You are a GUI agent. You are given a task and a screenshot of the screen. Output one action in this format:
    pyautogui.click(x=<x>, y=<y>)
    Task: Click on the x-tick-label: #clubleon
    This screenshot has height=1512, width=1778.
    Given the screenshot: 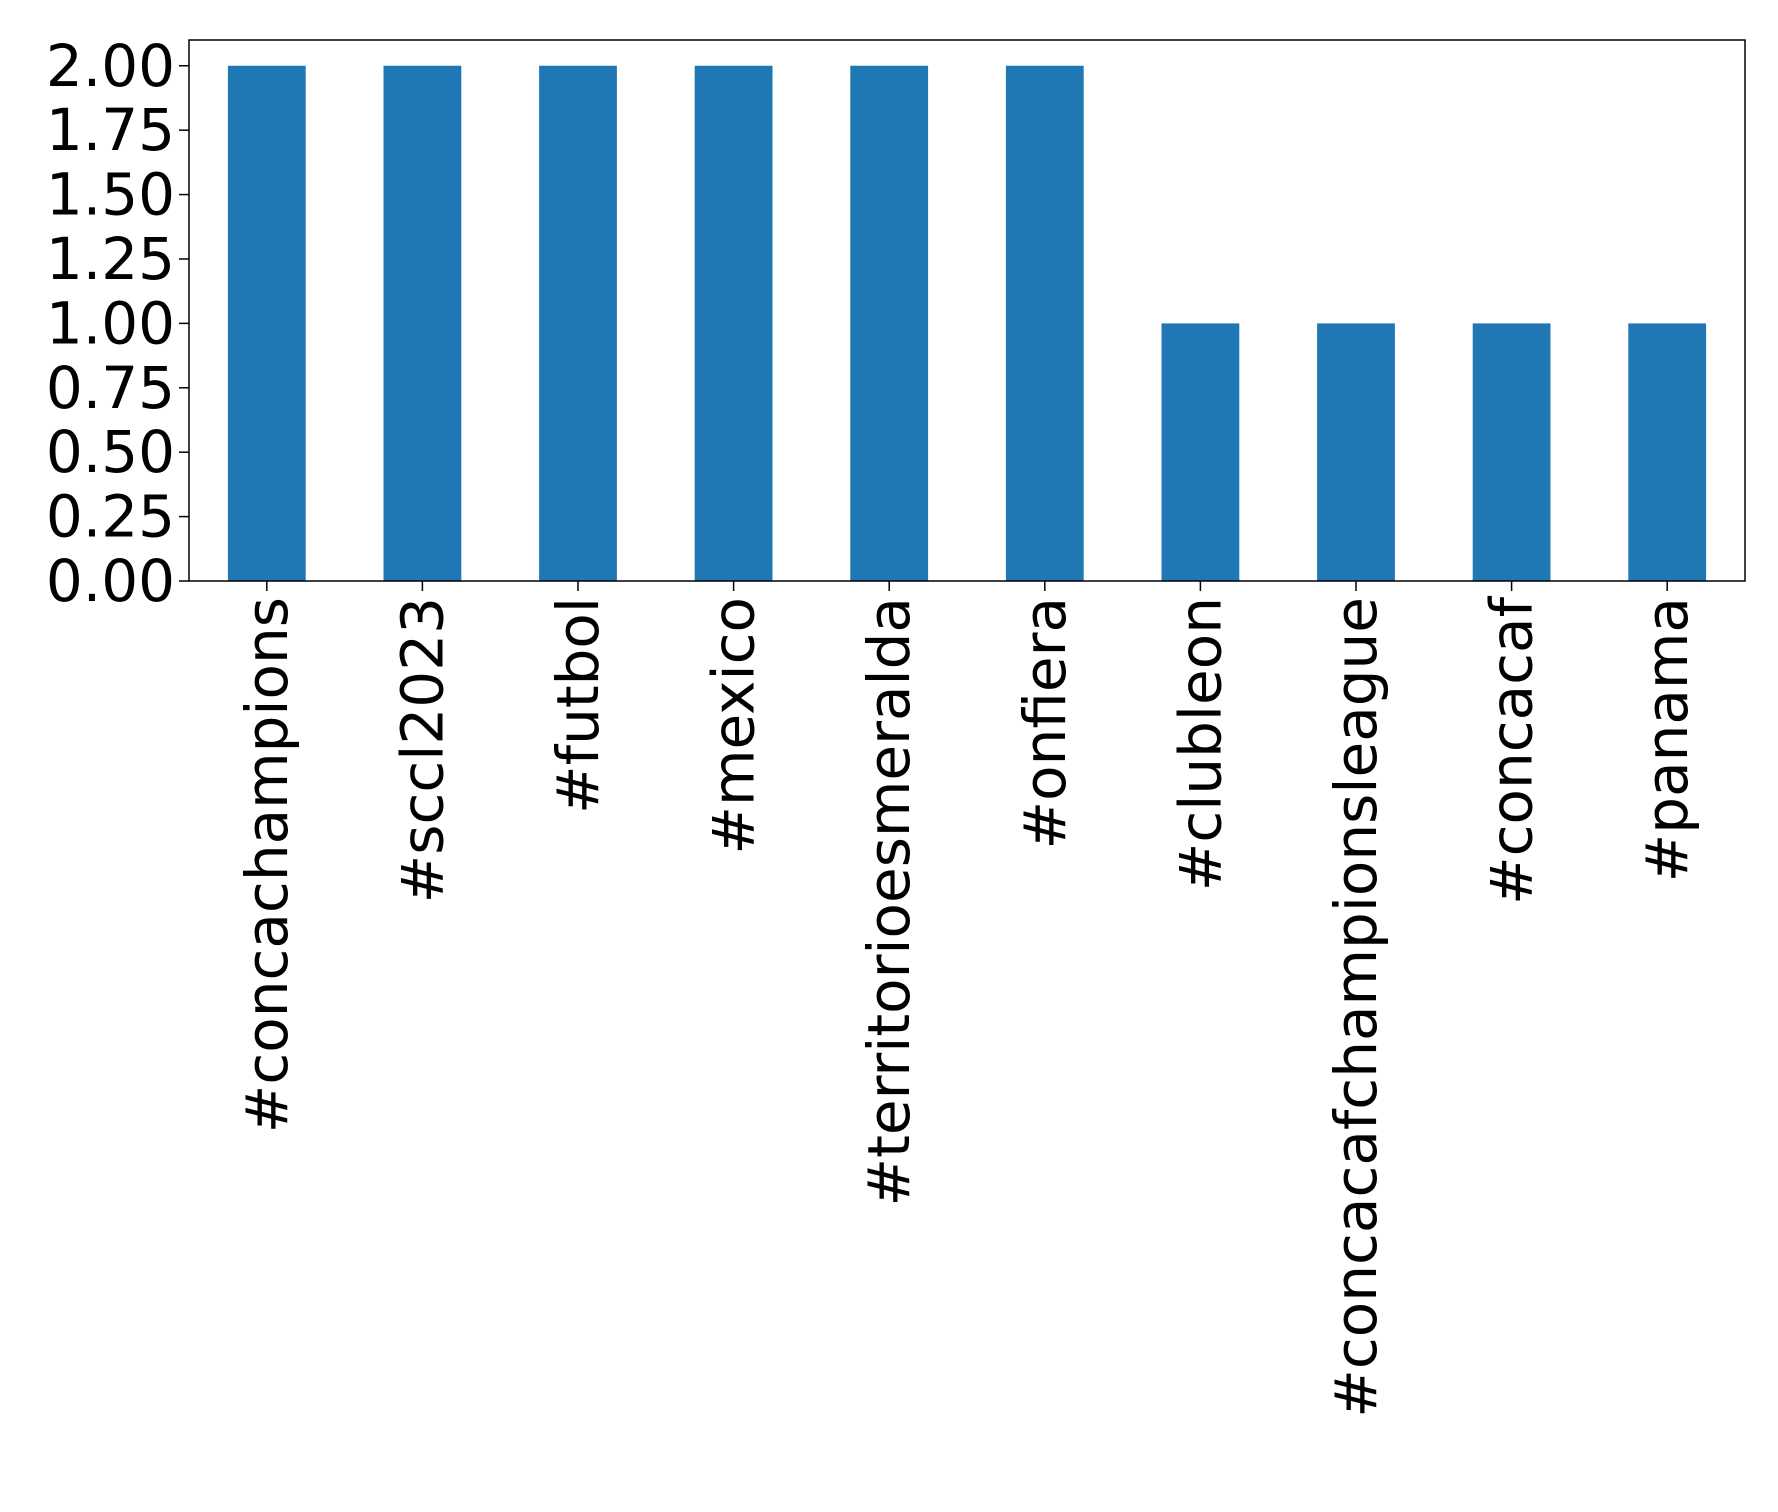 What is the action you would take?
    pyautogui.click(x=1200, y=744)
    